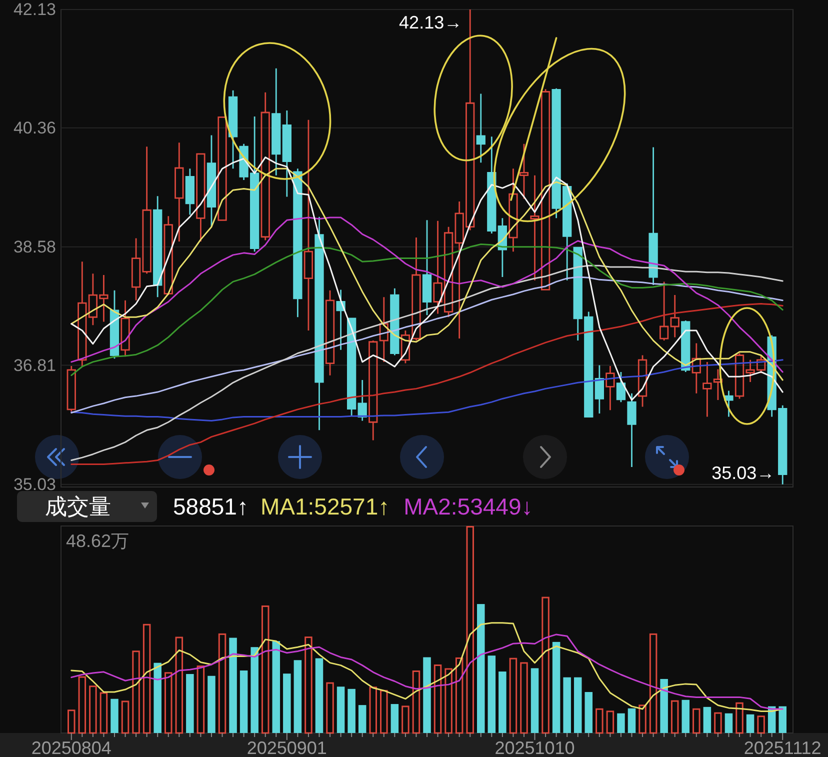 The height and width of the screenshot is (757, 828). I want to click on y-tick-label: 38.58, so click(34, 246).